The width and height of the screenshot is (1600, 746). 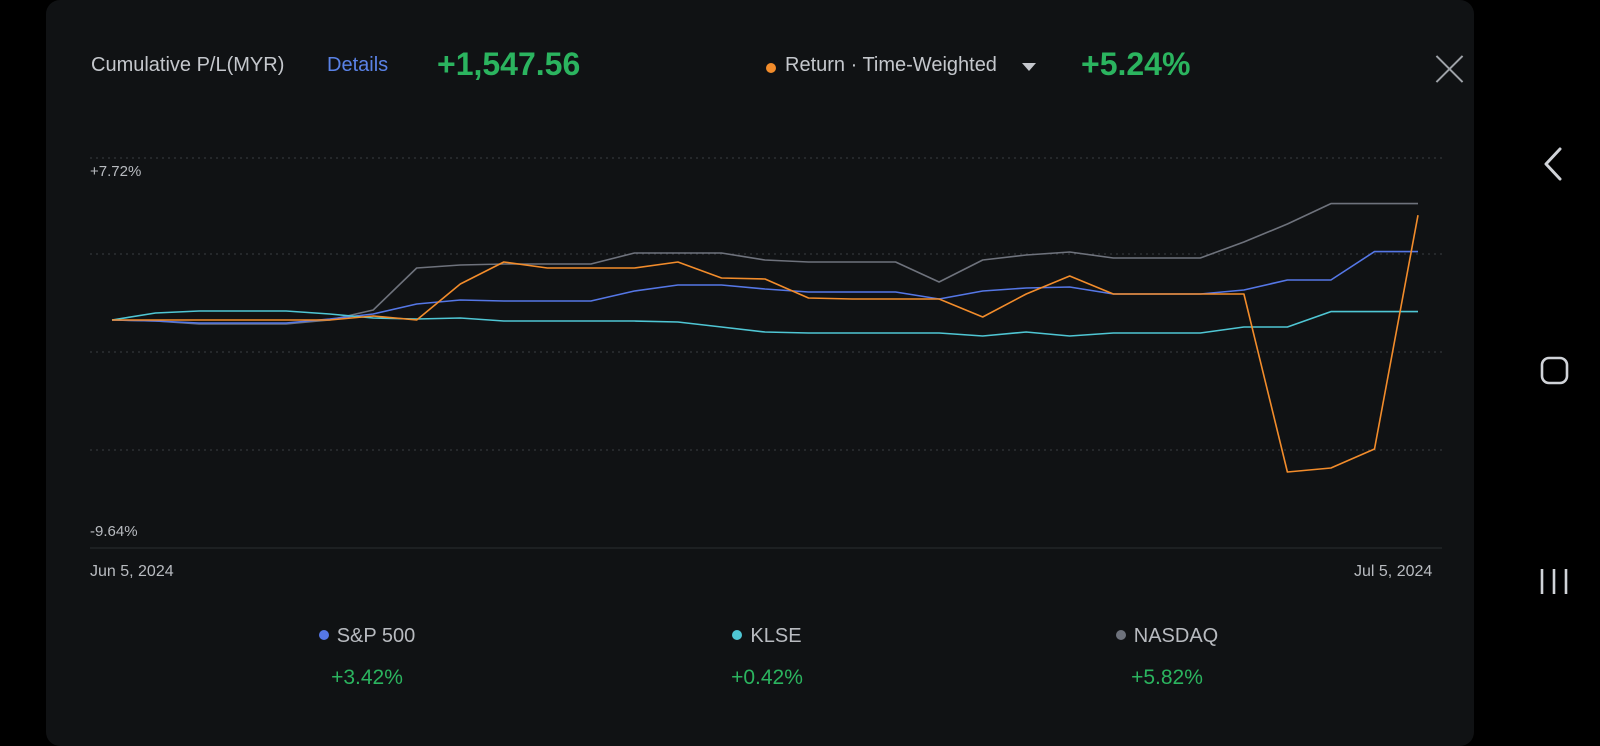 I want to click on series-line-klse, so click(x=764, y=323).